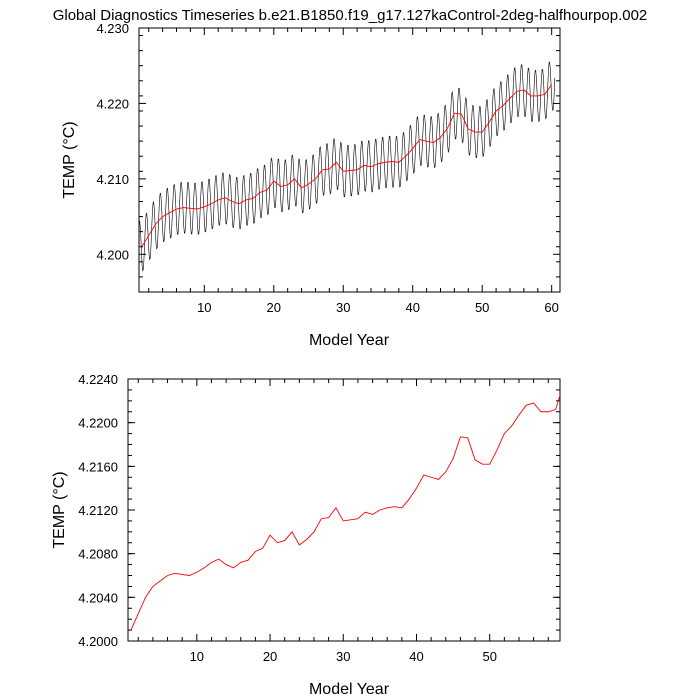 The image size is (700, 700). Describe the element at coordinates (270, 656) in the screenshot. I see `bot-x-tick-label: 20` at that location.